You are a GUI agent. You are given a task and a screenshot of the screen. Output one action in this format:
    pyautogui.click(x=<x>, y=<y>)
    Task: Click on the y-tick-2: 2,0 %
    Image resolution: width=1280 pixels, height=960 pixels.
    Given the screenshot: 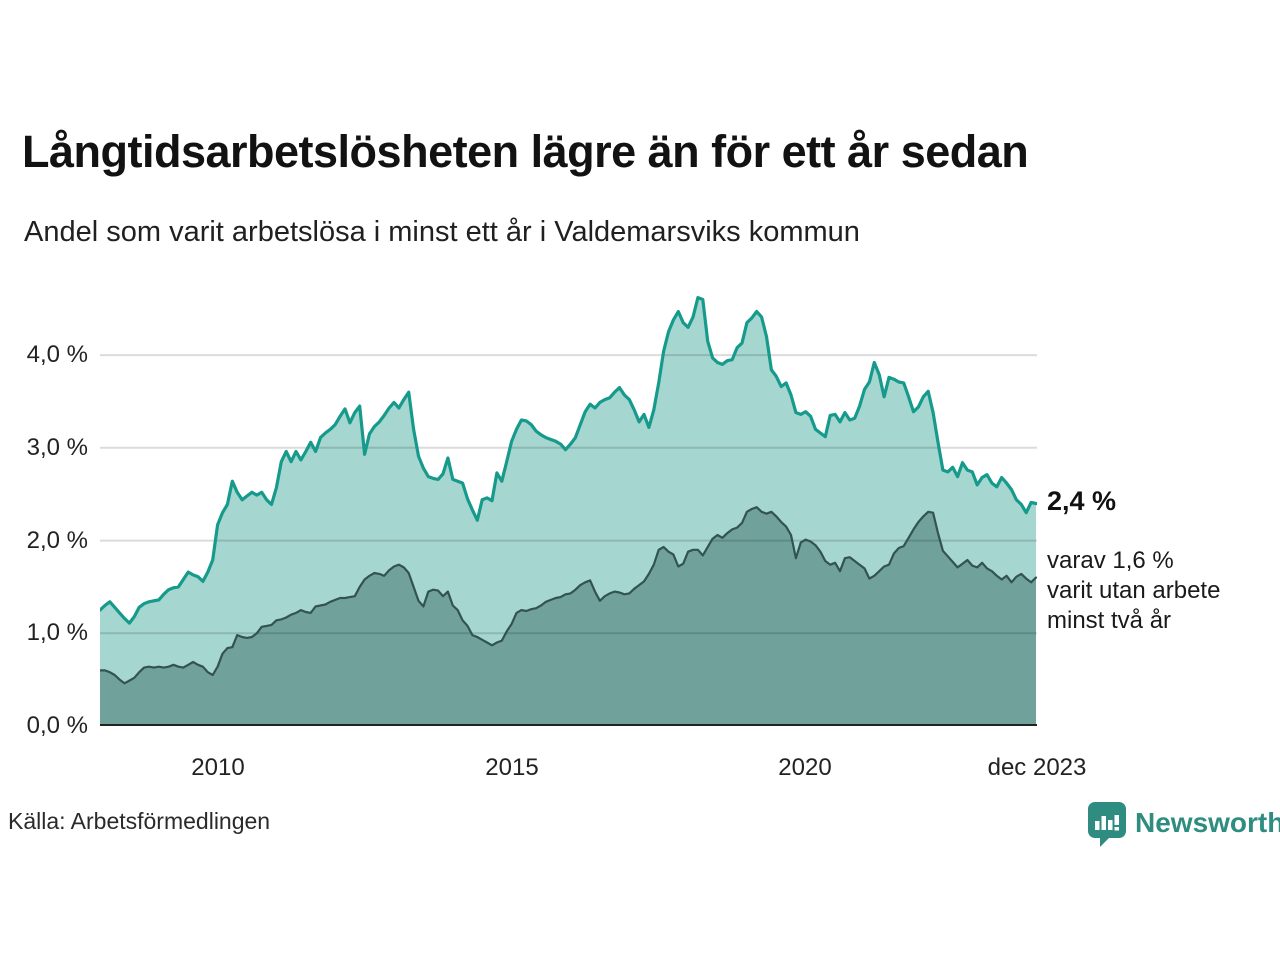 What is the action you would take?
    pyautogui.click(x=57, y=540)
    